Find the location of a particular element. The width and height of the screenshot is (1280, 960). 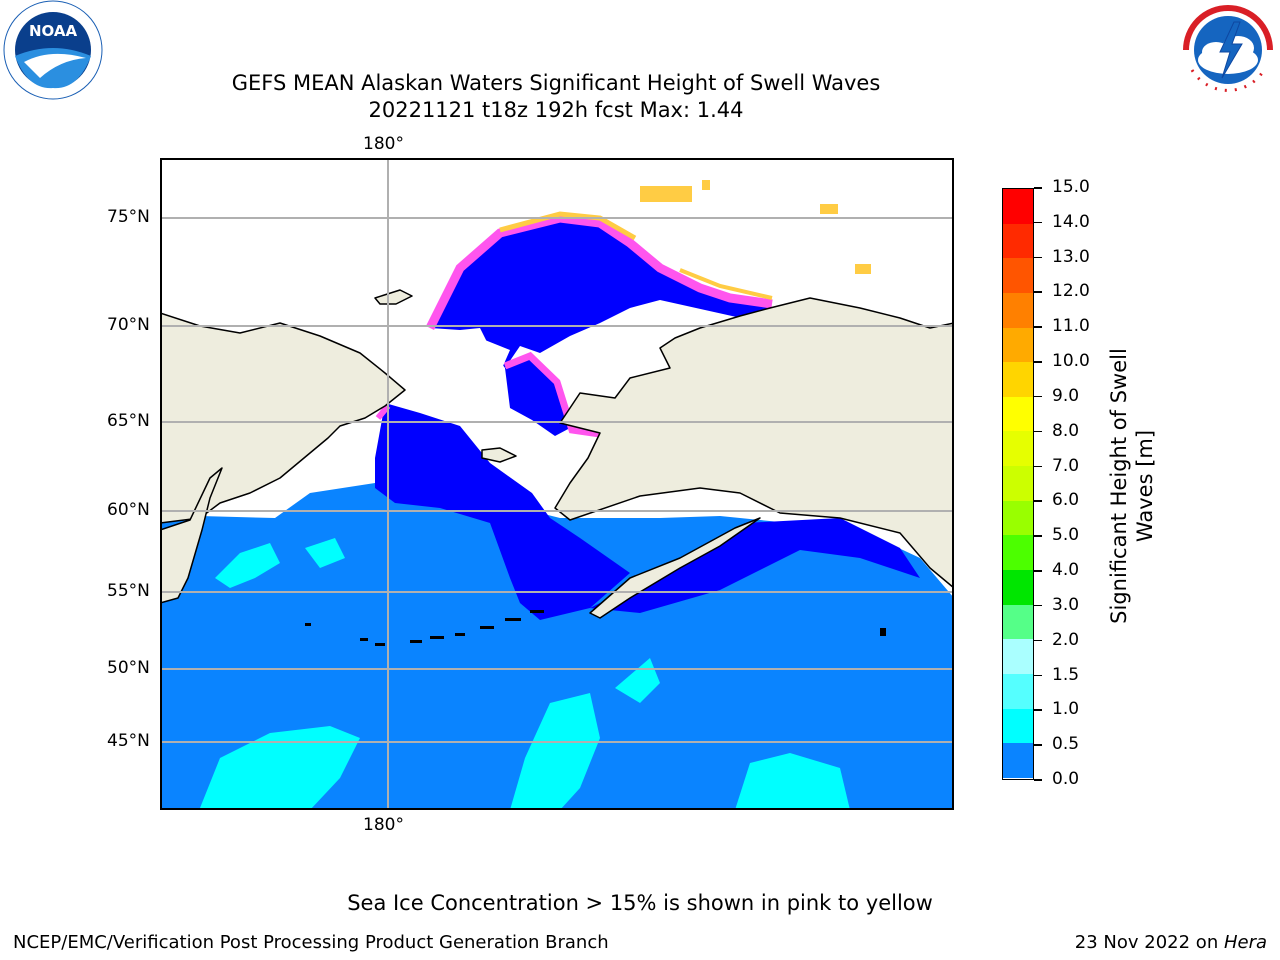

colorbar-tick-label: 10.0 is located at coordinates (1071, 361).